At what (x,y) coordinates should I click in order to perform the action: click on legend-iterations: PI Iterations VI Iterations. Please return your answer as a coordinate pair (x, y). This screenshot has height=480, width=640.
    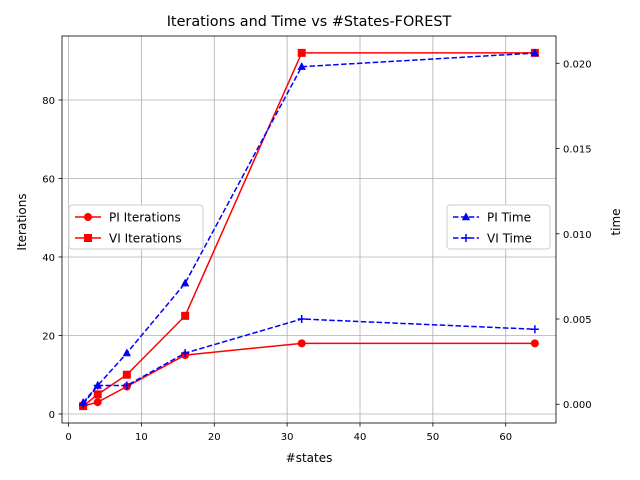
    Looking at the image, I should click on (136, 227).